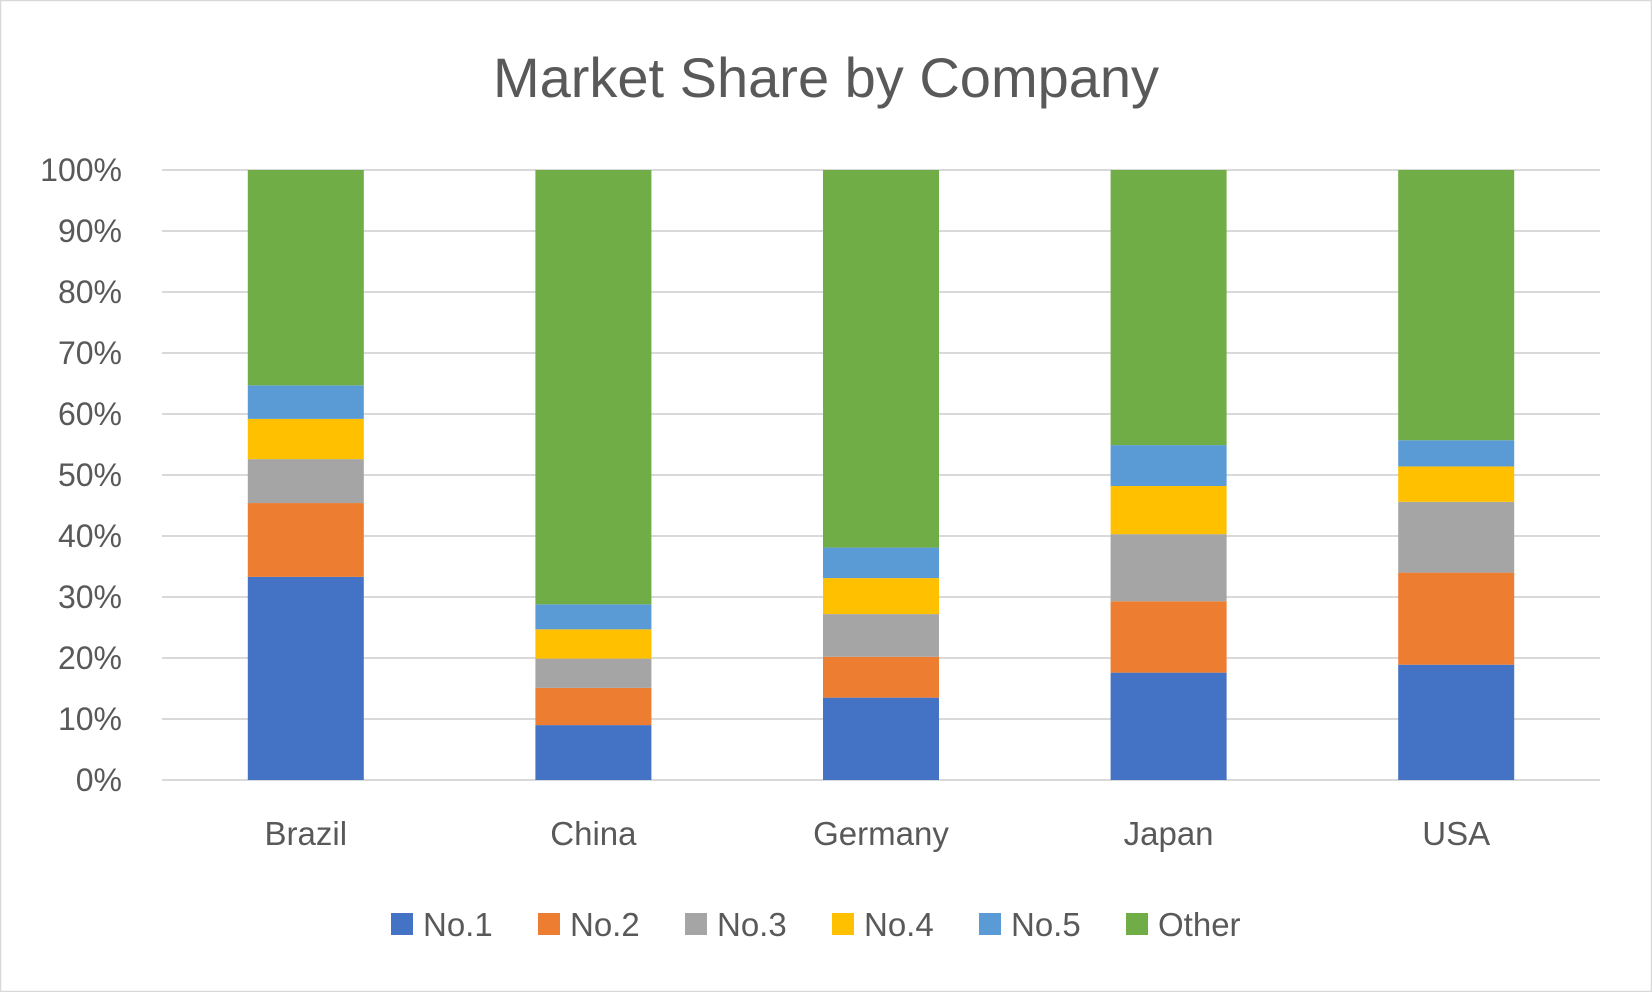  Describe the element at coordinates (593, 833) in the screenshot. I see `x-category-label: China` at that location.